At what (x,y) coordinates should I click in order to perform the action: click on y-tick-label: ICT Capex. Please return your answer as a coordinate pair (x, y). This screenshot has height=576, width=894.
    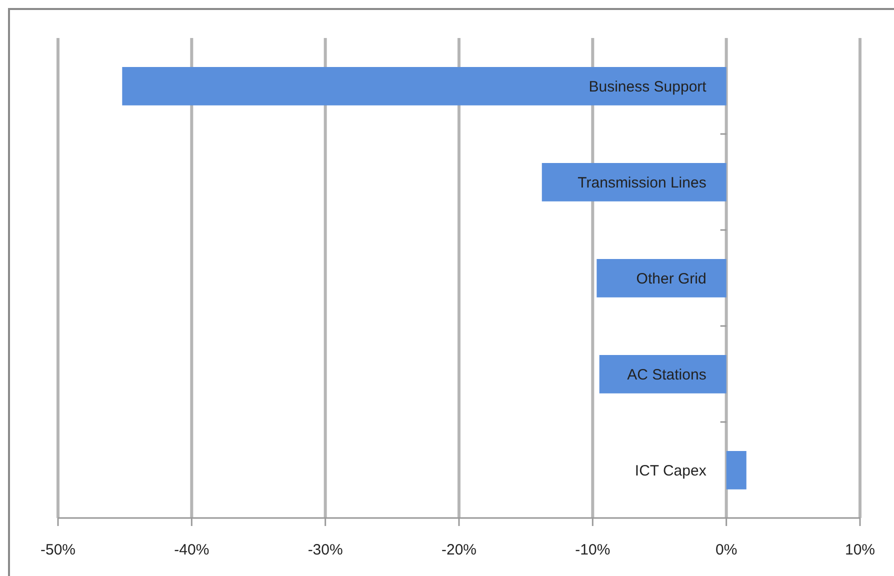
    Looking at the image, I should click on (670, 471).